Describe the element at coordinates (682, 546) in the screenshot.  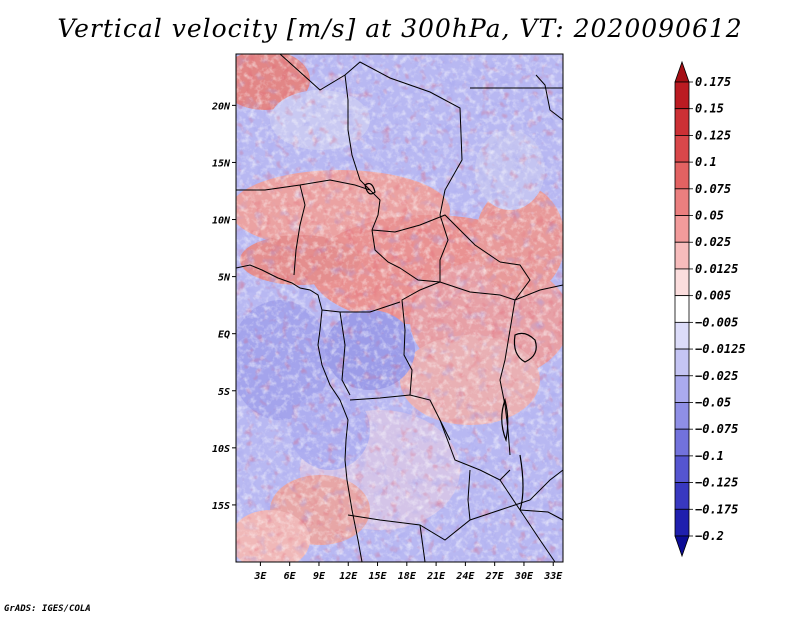
I see `colorbar-arrow-bottom` at that location.